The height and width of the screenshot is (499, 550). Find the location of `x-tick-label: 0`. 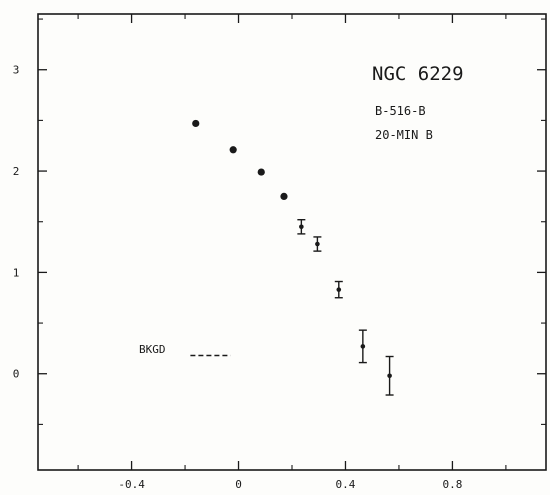

x-tick-label: 0 is located at coordinates (238, 484).